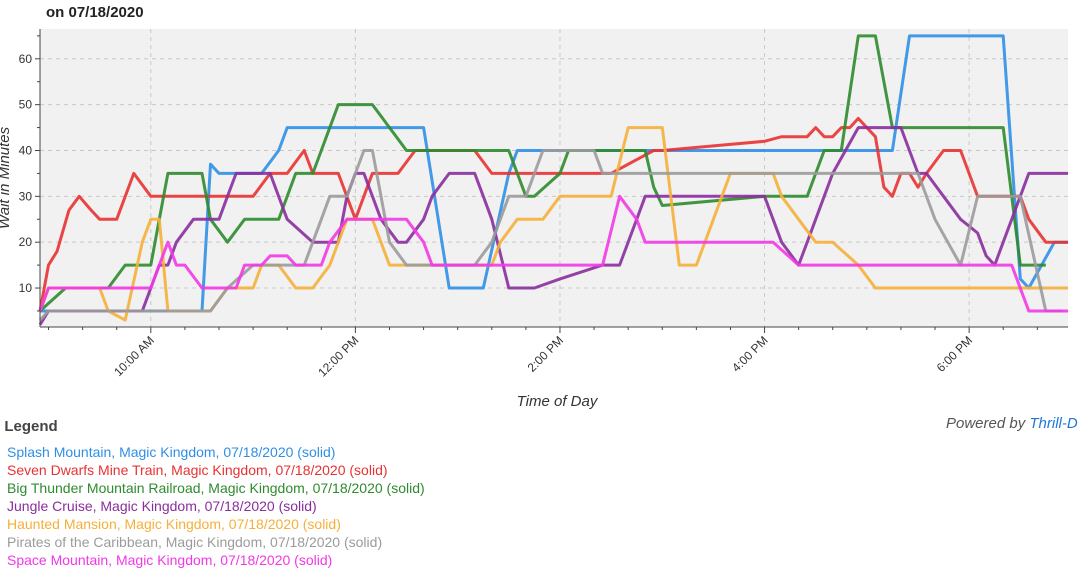  I want to click on x-tick-label: 4:00 PM, so click(750, 354).